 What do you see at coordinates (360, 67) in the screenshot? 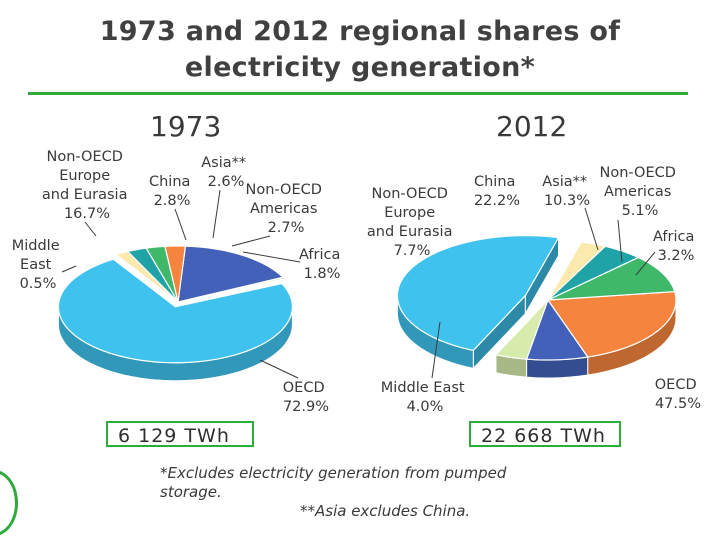
I see `title-line-2: electricity generation*` at bounding box center [360, 67].